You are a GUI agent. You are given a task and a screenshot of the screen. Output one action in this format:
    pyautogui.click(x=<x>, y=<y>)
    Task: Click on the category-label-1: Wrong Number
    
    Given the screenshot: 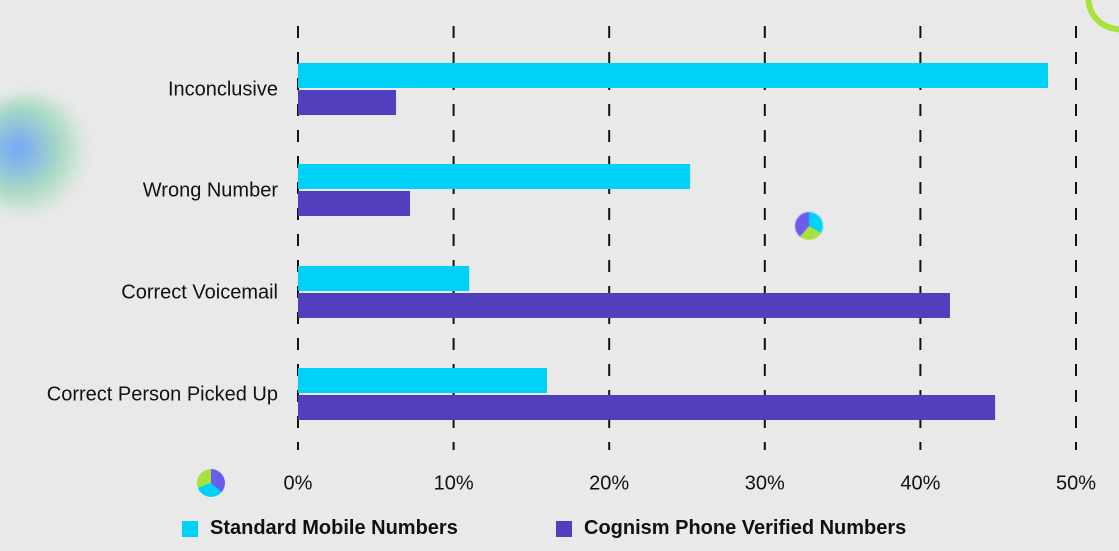 What is the action you would take?
    pyautogui.click(x=211, y=190)
    